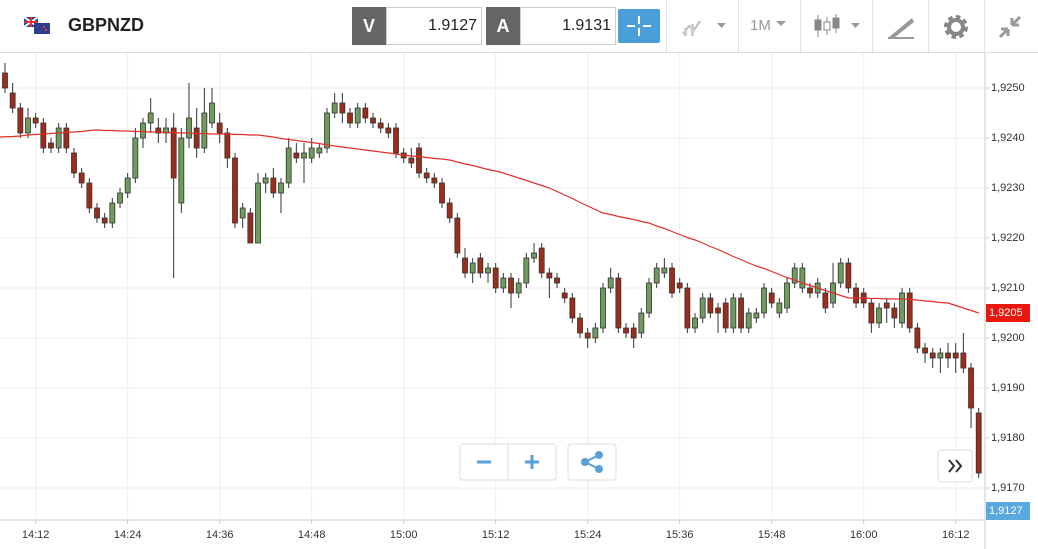 The width and height of the screenshot is (1038, 549). Describe the element at coordinates (956, 27) in the screenshot. I see `settings-button` at that location.